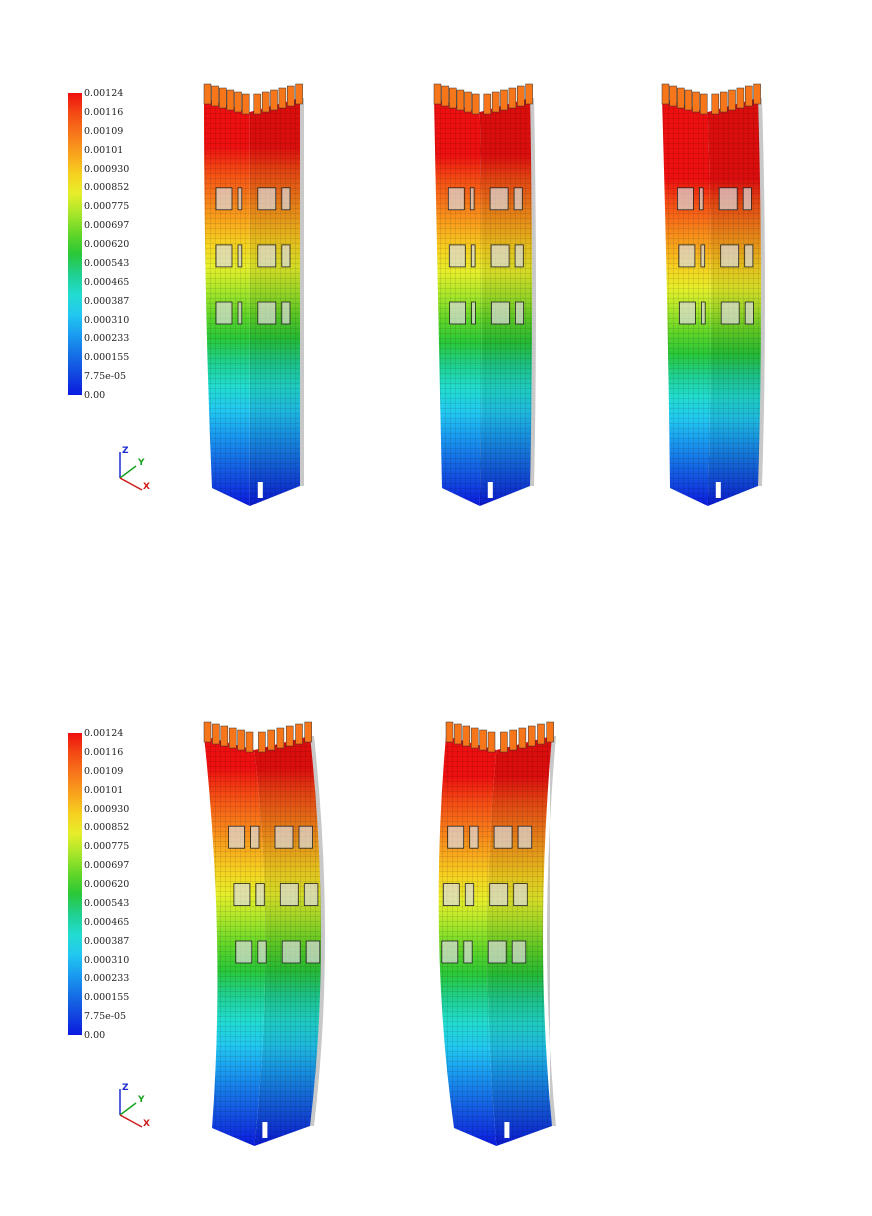  What do you see at coordinates (551, 931) in the screenshot?
I see `tower-shadow` at bounding box center [551, 931].